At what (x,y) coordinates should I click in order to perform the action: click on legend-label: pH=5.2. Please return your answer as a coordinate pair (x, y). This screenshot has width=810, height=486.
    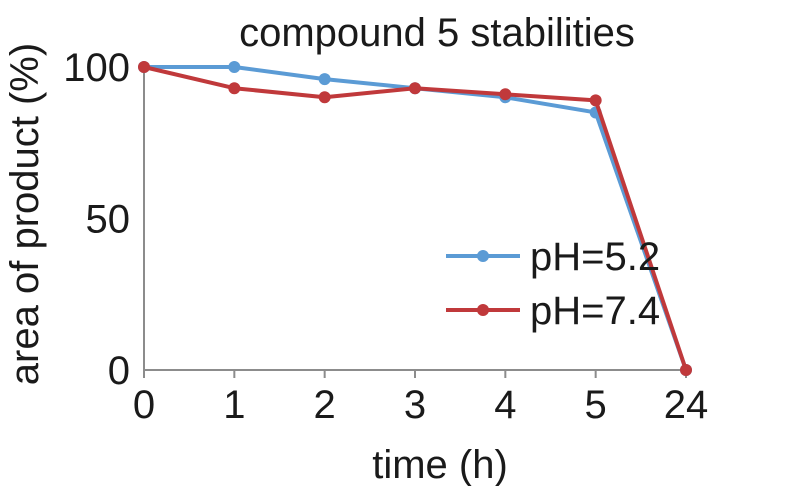
    Looking at the image, I should click on (595, 257).